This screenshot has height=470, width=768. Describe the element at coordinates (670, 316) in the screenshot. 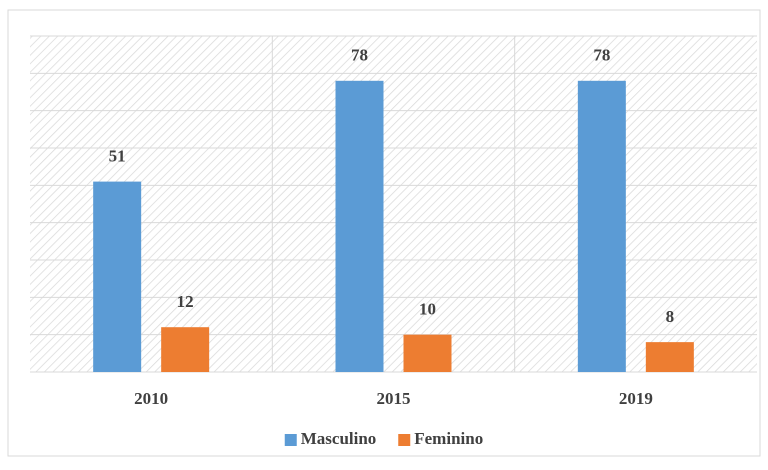

I see `data-label: 8` at that location.